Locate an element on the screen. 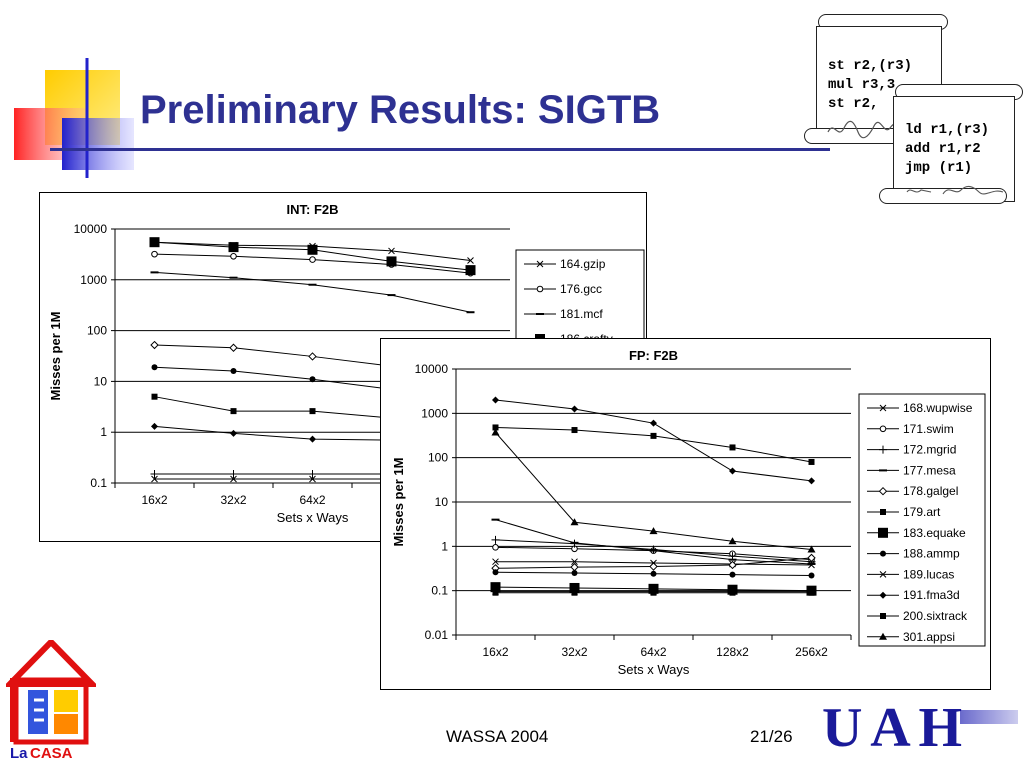  y-tick-label: 0.01 is located at coordinates (437, 635).